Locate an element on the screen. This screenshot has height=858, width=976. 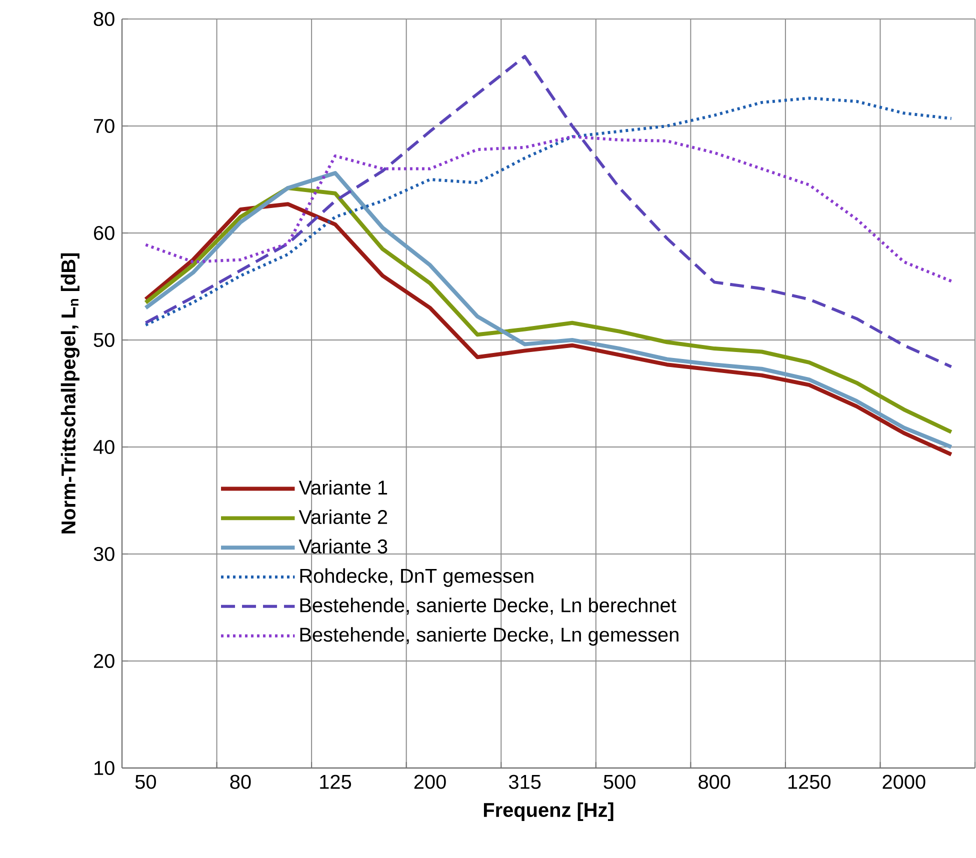
y-tick-label: 10 is located at coordinates (104, 768).